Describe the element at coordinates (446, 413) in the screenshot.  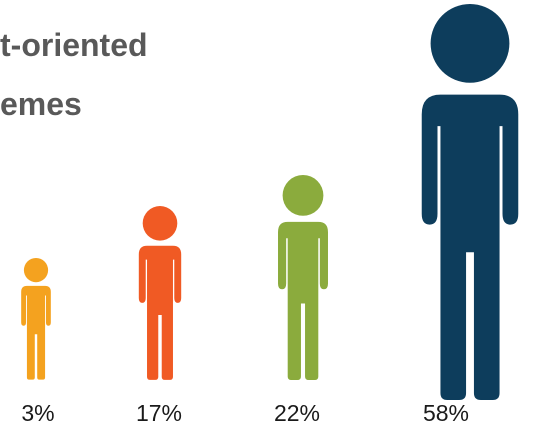
I see `percent-label-4: 58%` at that location.